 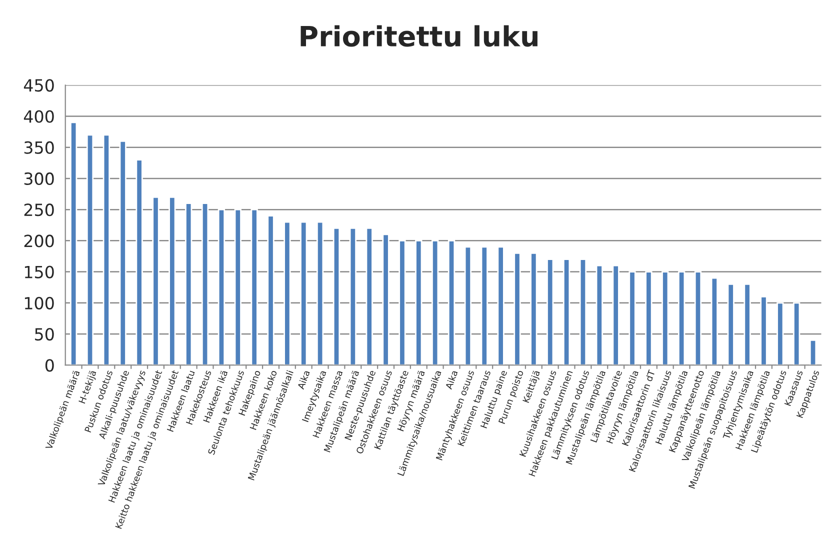 I want to click on y-tick-label: 50, so click(x=44, y=334).